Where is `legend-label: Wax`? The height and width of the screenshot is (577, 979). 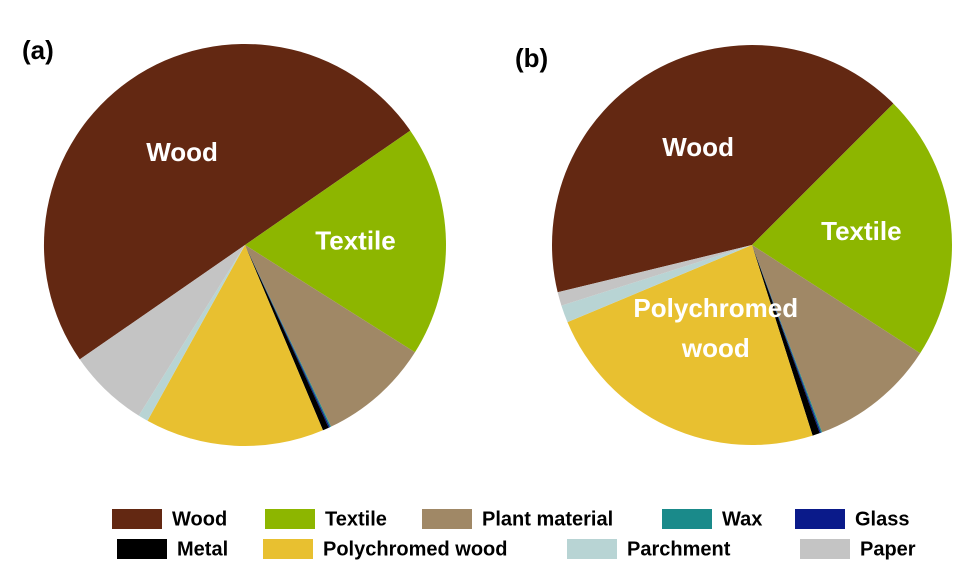
legend-label: Wax is located at coordinates (742, 519).